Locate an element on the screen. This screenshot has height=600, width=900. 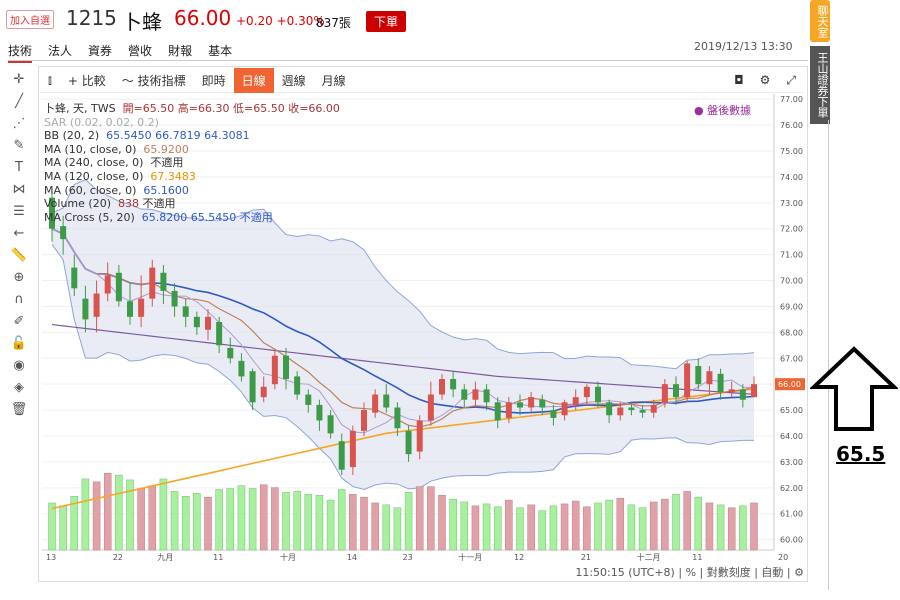
y-tick-label: 64.00 is located at coordinates (791, 436).